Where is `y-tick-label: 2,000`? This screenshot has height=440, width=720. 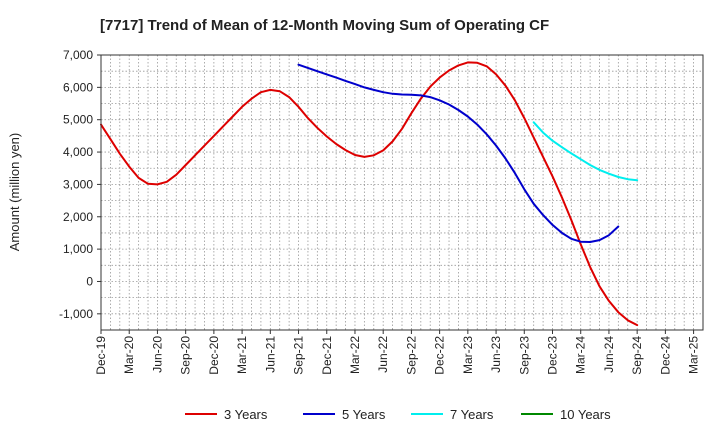 y-tick-label: 2,000 is located at coordinates (78, 217).